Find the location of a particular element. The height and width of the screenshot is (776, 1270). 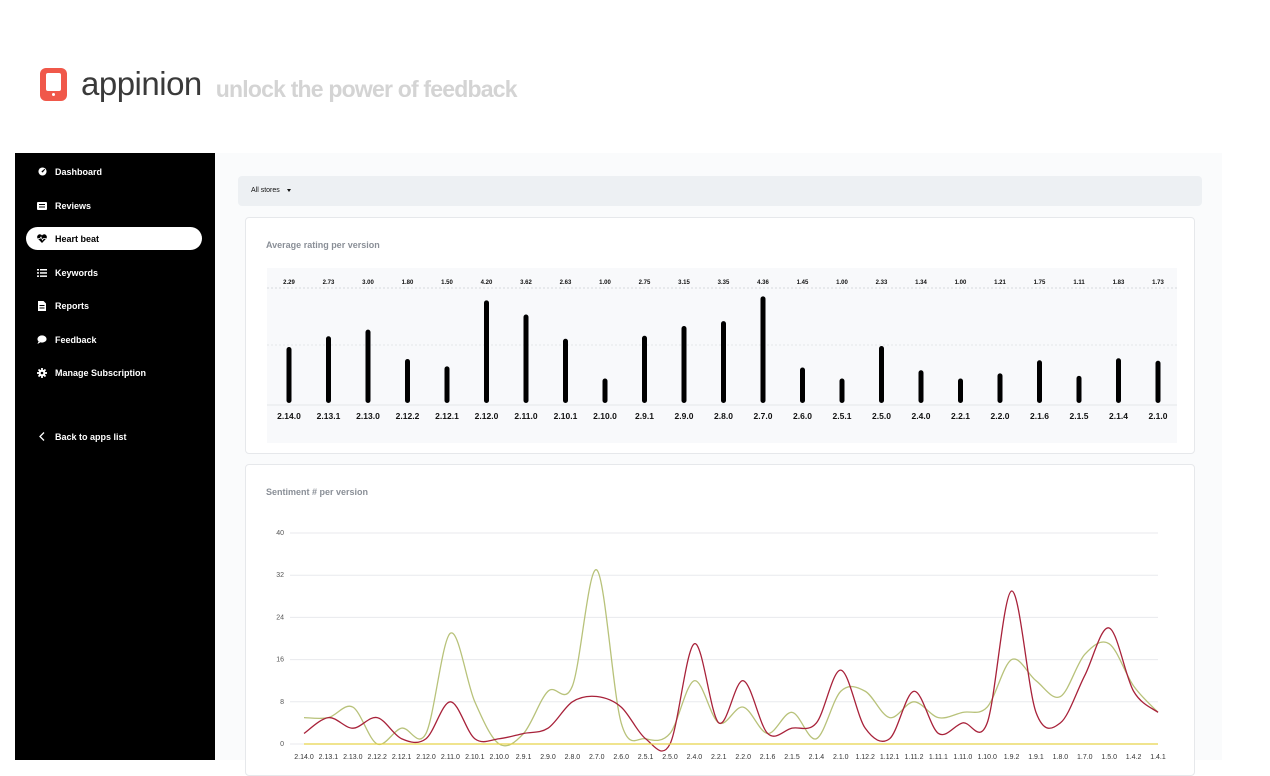

bar-value-label: 1.21 is located at coordinates (1000, 283).